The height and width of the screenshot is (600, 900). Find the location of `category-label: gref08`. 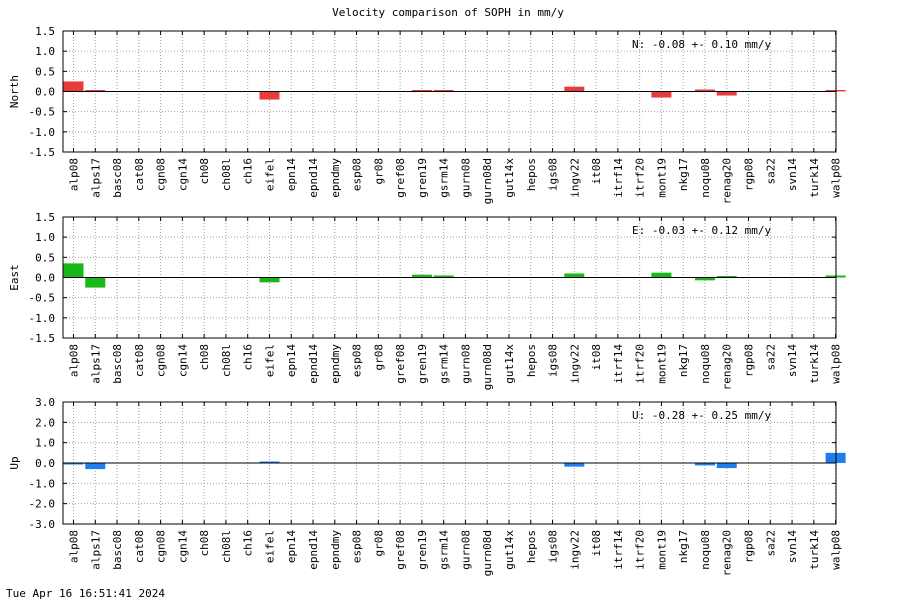

category-label: gref08 is located at coordinates (400, 550).